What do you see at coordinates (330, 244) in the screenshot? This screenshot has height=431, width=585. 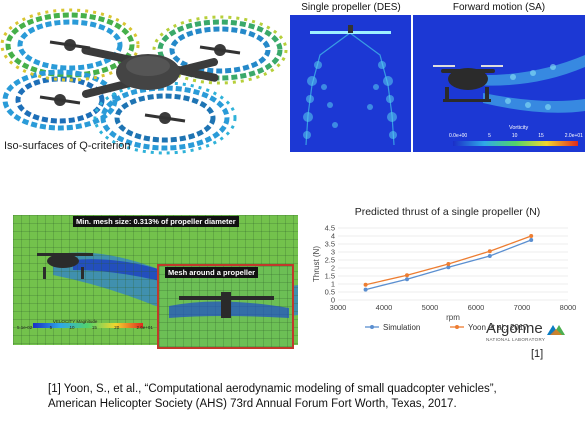 I see `y-tick-label: 3.5` at bounding box center [330, 244].